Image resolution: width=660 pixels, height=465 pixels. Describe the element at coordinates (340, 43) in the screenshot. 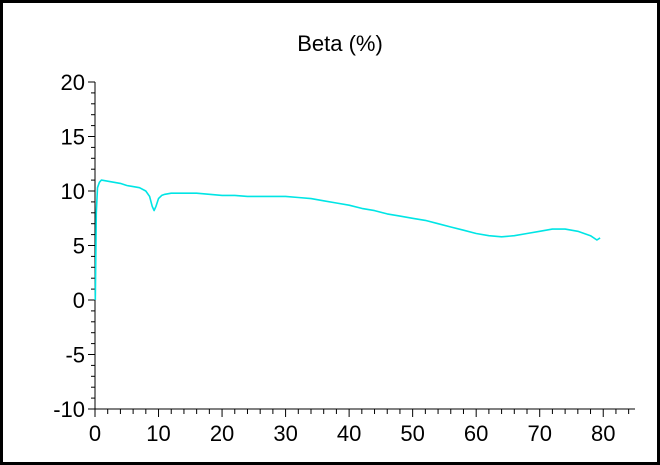

I see `chart-title: Beta (%)` at that location.